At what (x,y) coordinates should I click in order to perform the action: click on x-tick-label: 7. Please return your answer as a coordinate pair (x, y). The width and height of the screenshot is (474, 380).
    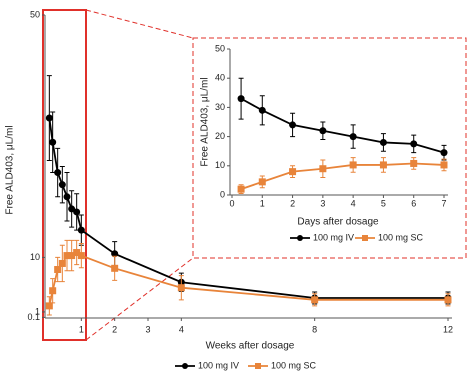
    Looking at the image, I should click on (443, 203).